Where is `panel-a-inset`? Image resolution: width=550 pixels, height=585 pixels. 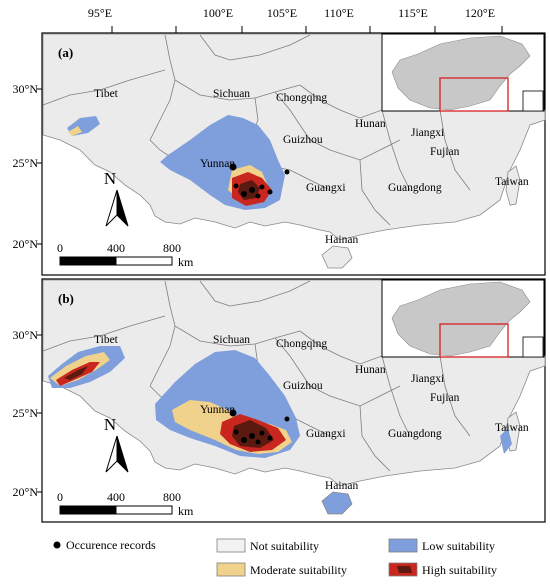
panel-a-inset is located at coordinates (463, 72).